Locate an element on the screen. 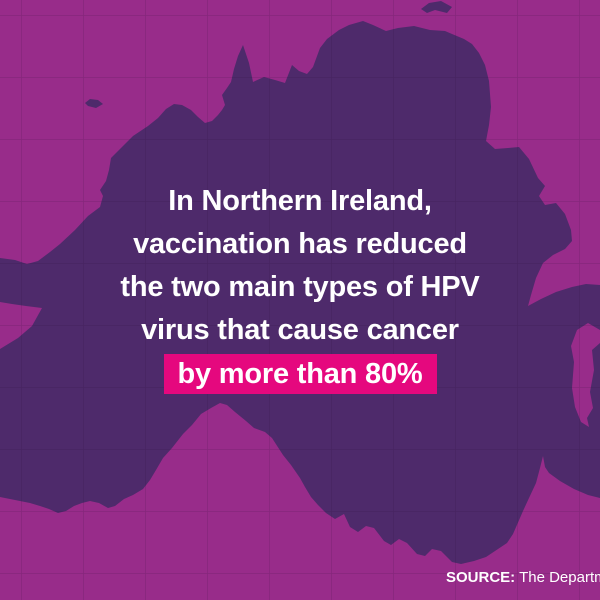 This screenshot has height=600, width=600. headline-line-3: the two main types of HPV is located at coordinates (300, 287).